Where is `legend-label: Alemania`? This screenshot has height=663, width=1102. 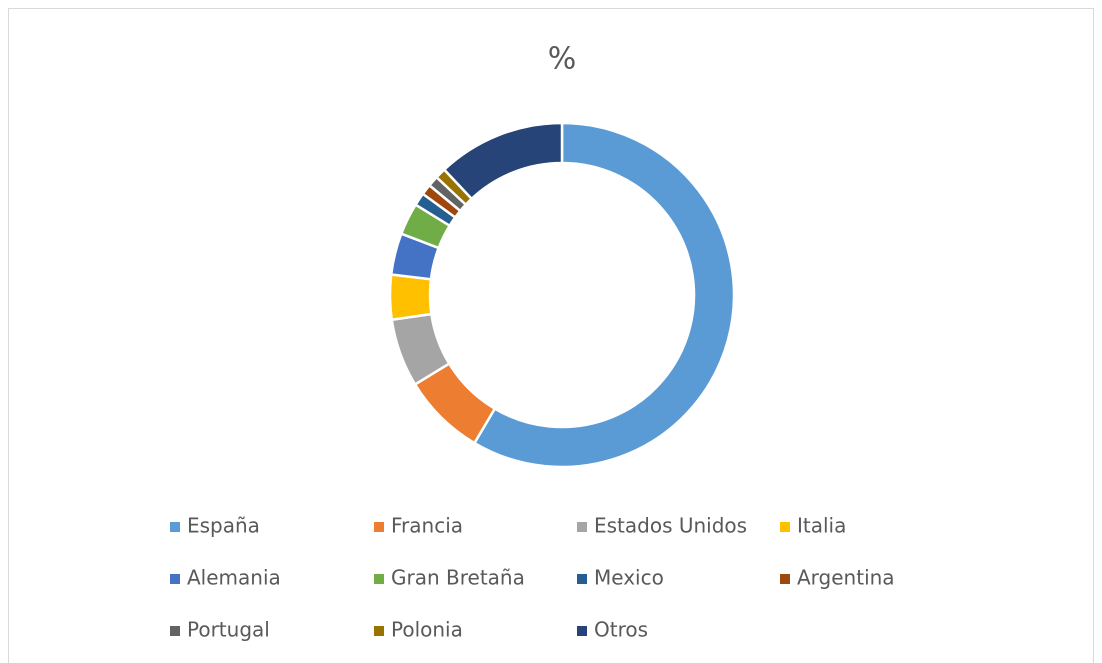 legend-label: Alemania is located at coordinates (234, 578).